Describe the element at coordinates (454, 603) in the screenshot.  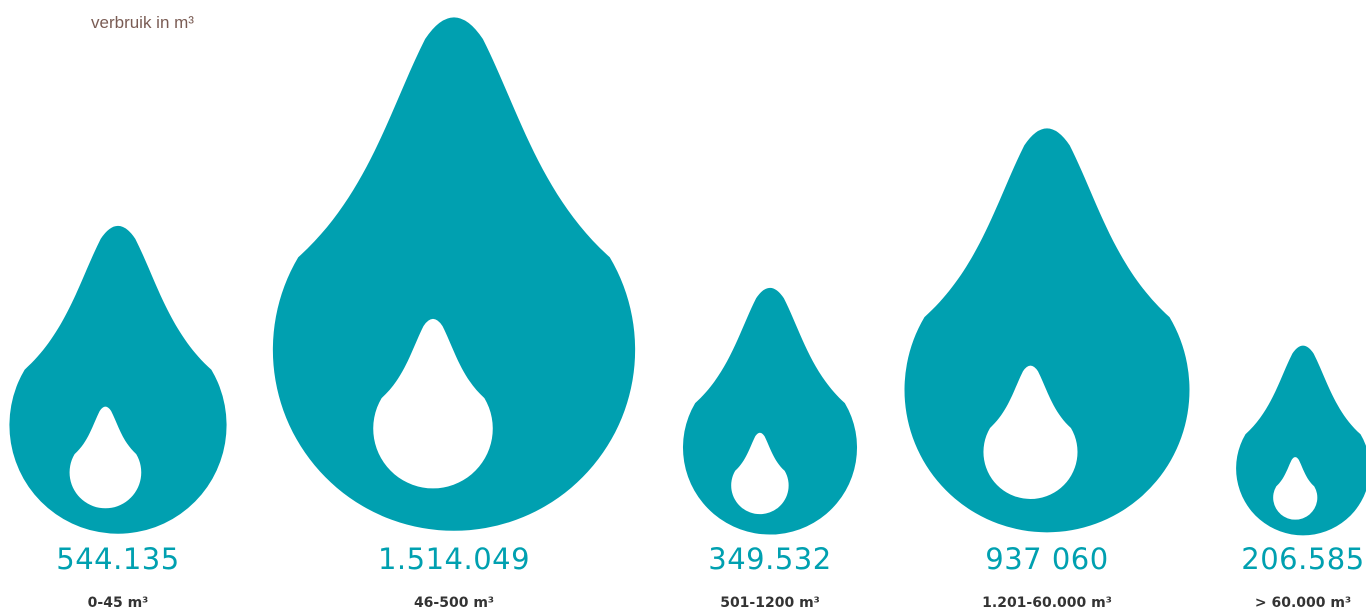
I see `category-label: 46-500 m³` at that location.